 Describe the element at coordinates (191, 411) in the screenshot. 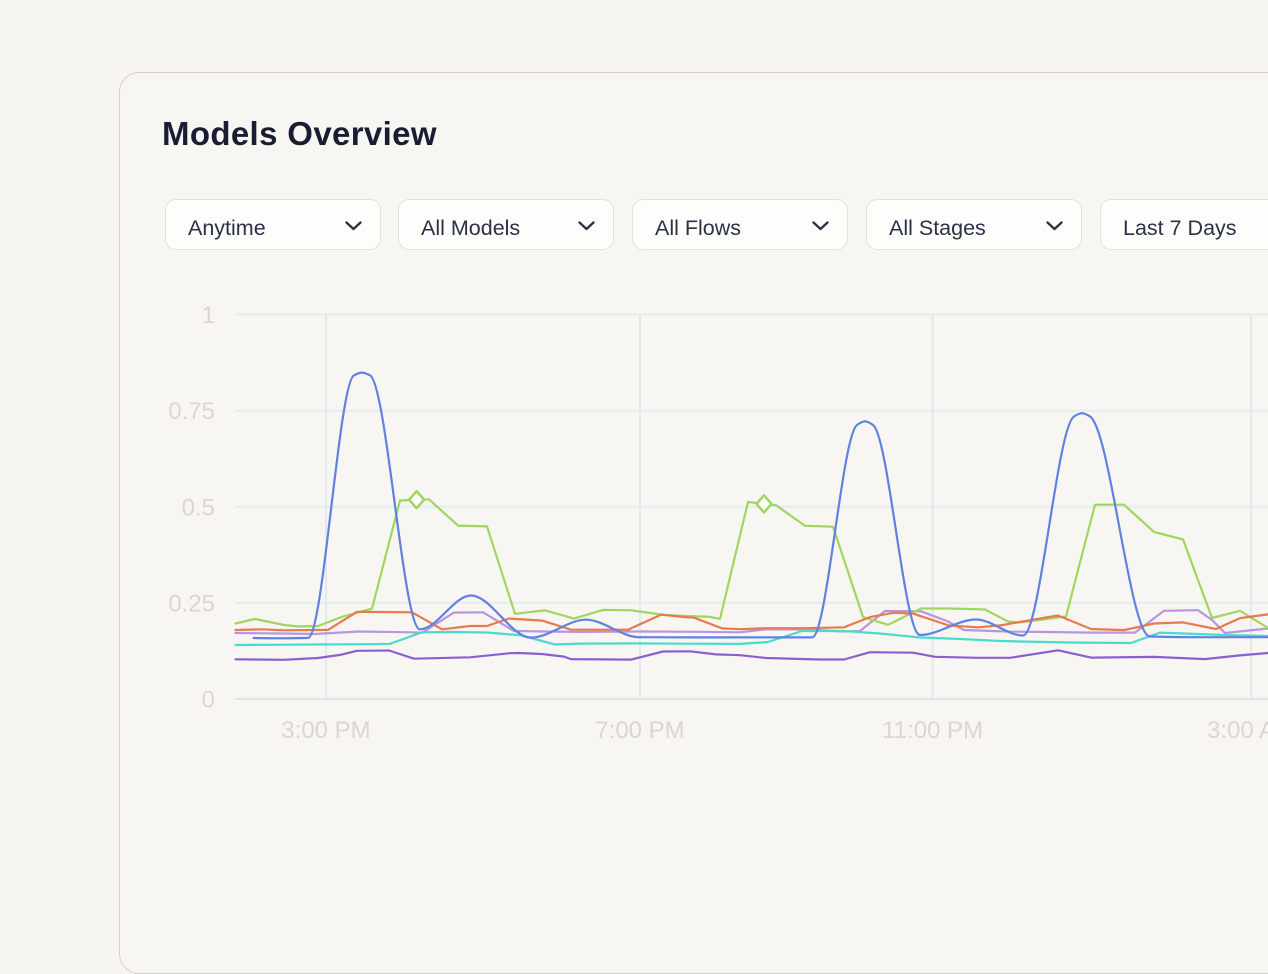

I see `svg-text: 0.75` at that location.